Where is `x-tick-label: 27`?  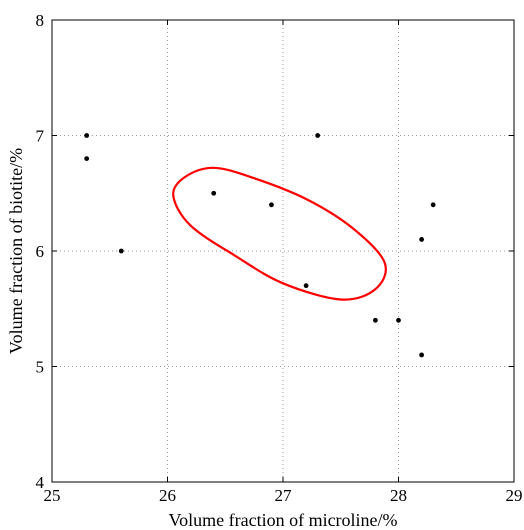
x-tick-label: 27 is located at coordinates (284, 495).